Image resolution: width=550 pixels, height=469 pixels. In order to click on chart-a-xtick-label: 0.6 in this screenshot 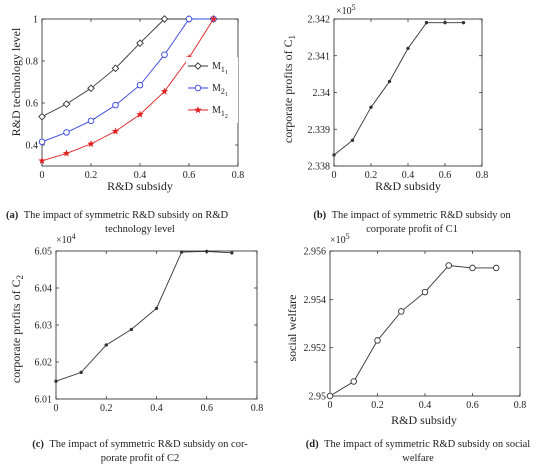, I will do `click(189, 175)`.